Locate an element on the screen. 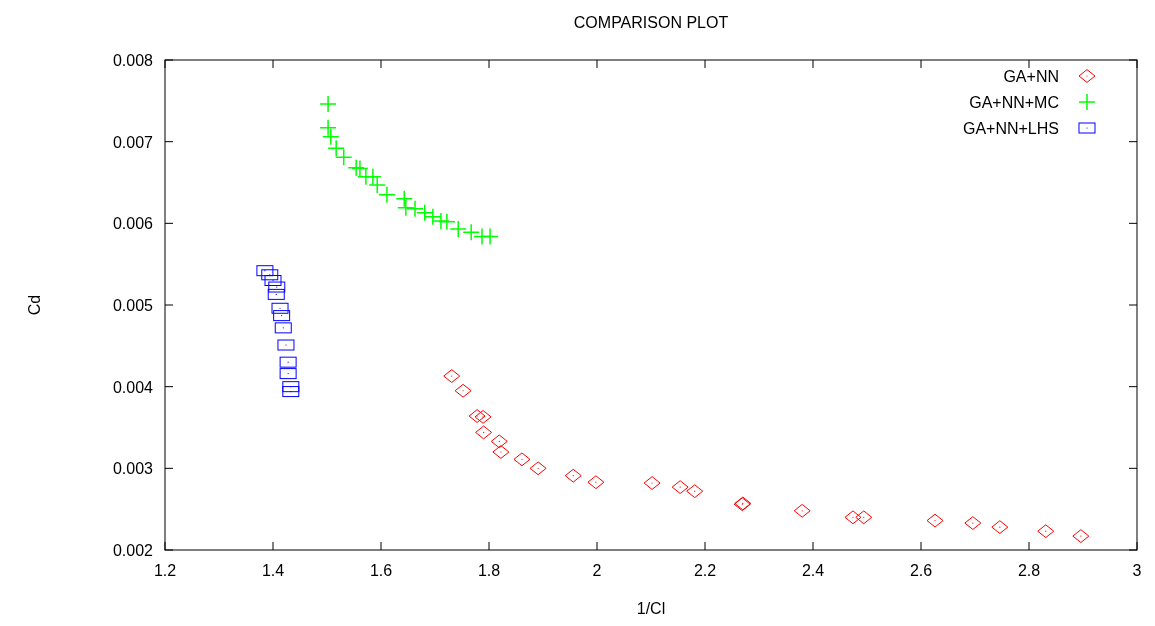 Image resolution: width=1155 pixels, height=626 pixels. x-tick-label: 1.4 is located at coordinates (273, 570).